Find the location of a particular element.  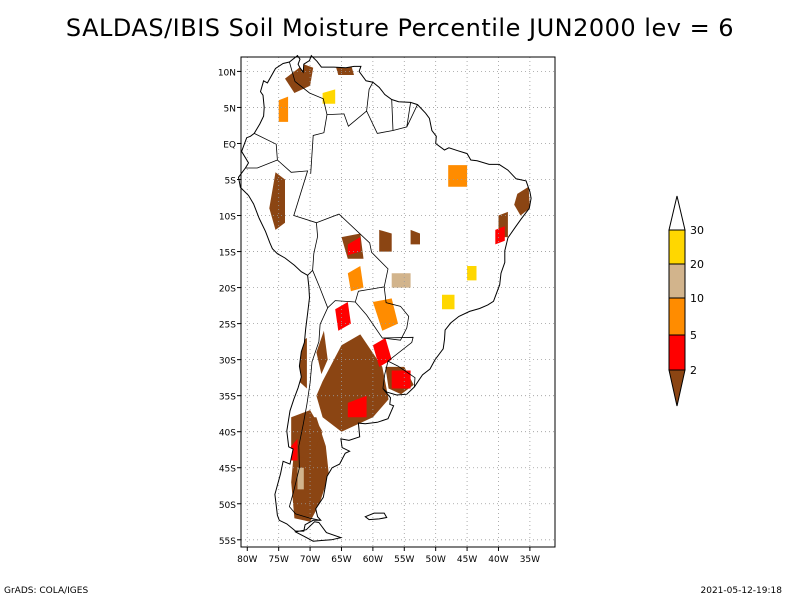

lat-tick-label: 10S is located at coordinates (227, 218).